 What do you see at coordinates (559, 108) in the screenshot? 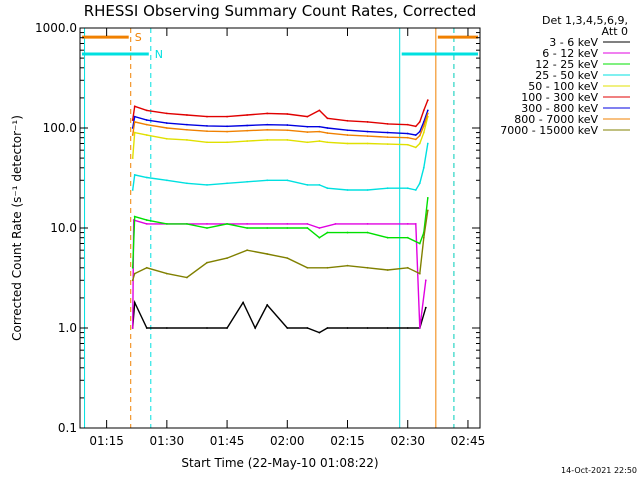
I see `legend-label-6: 300 - 800 keV` at bounding box center [559, 108].